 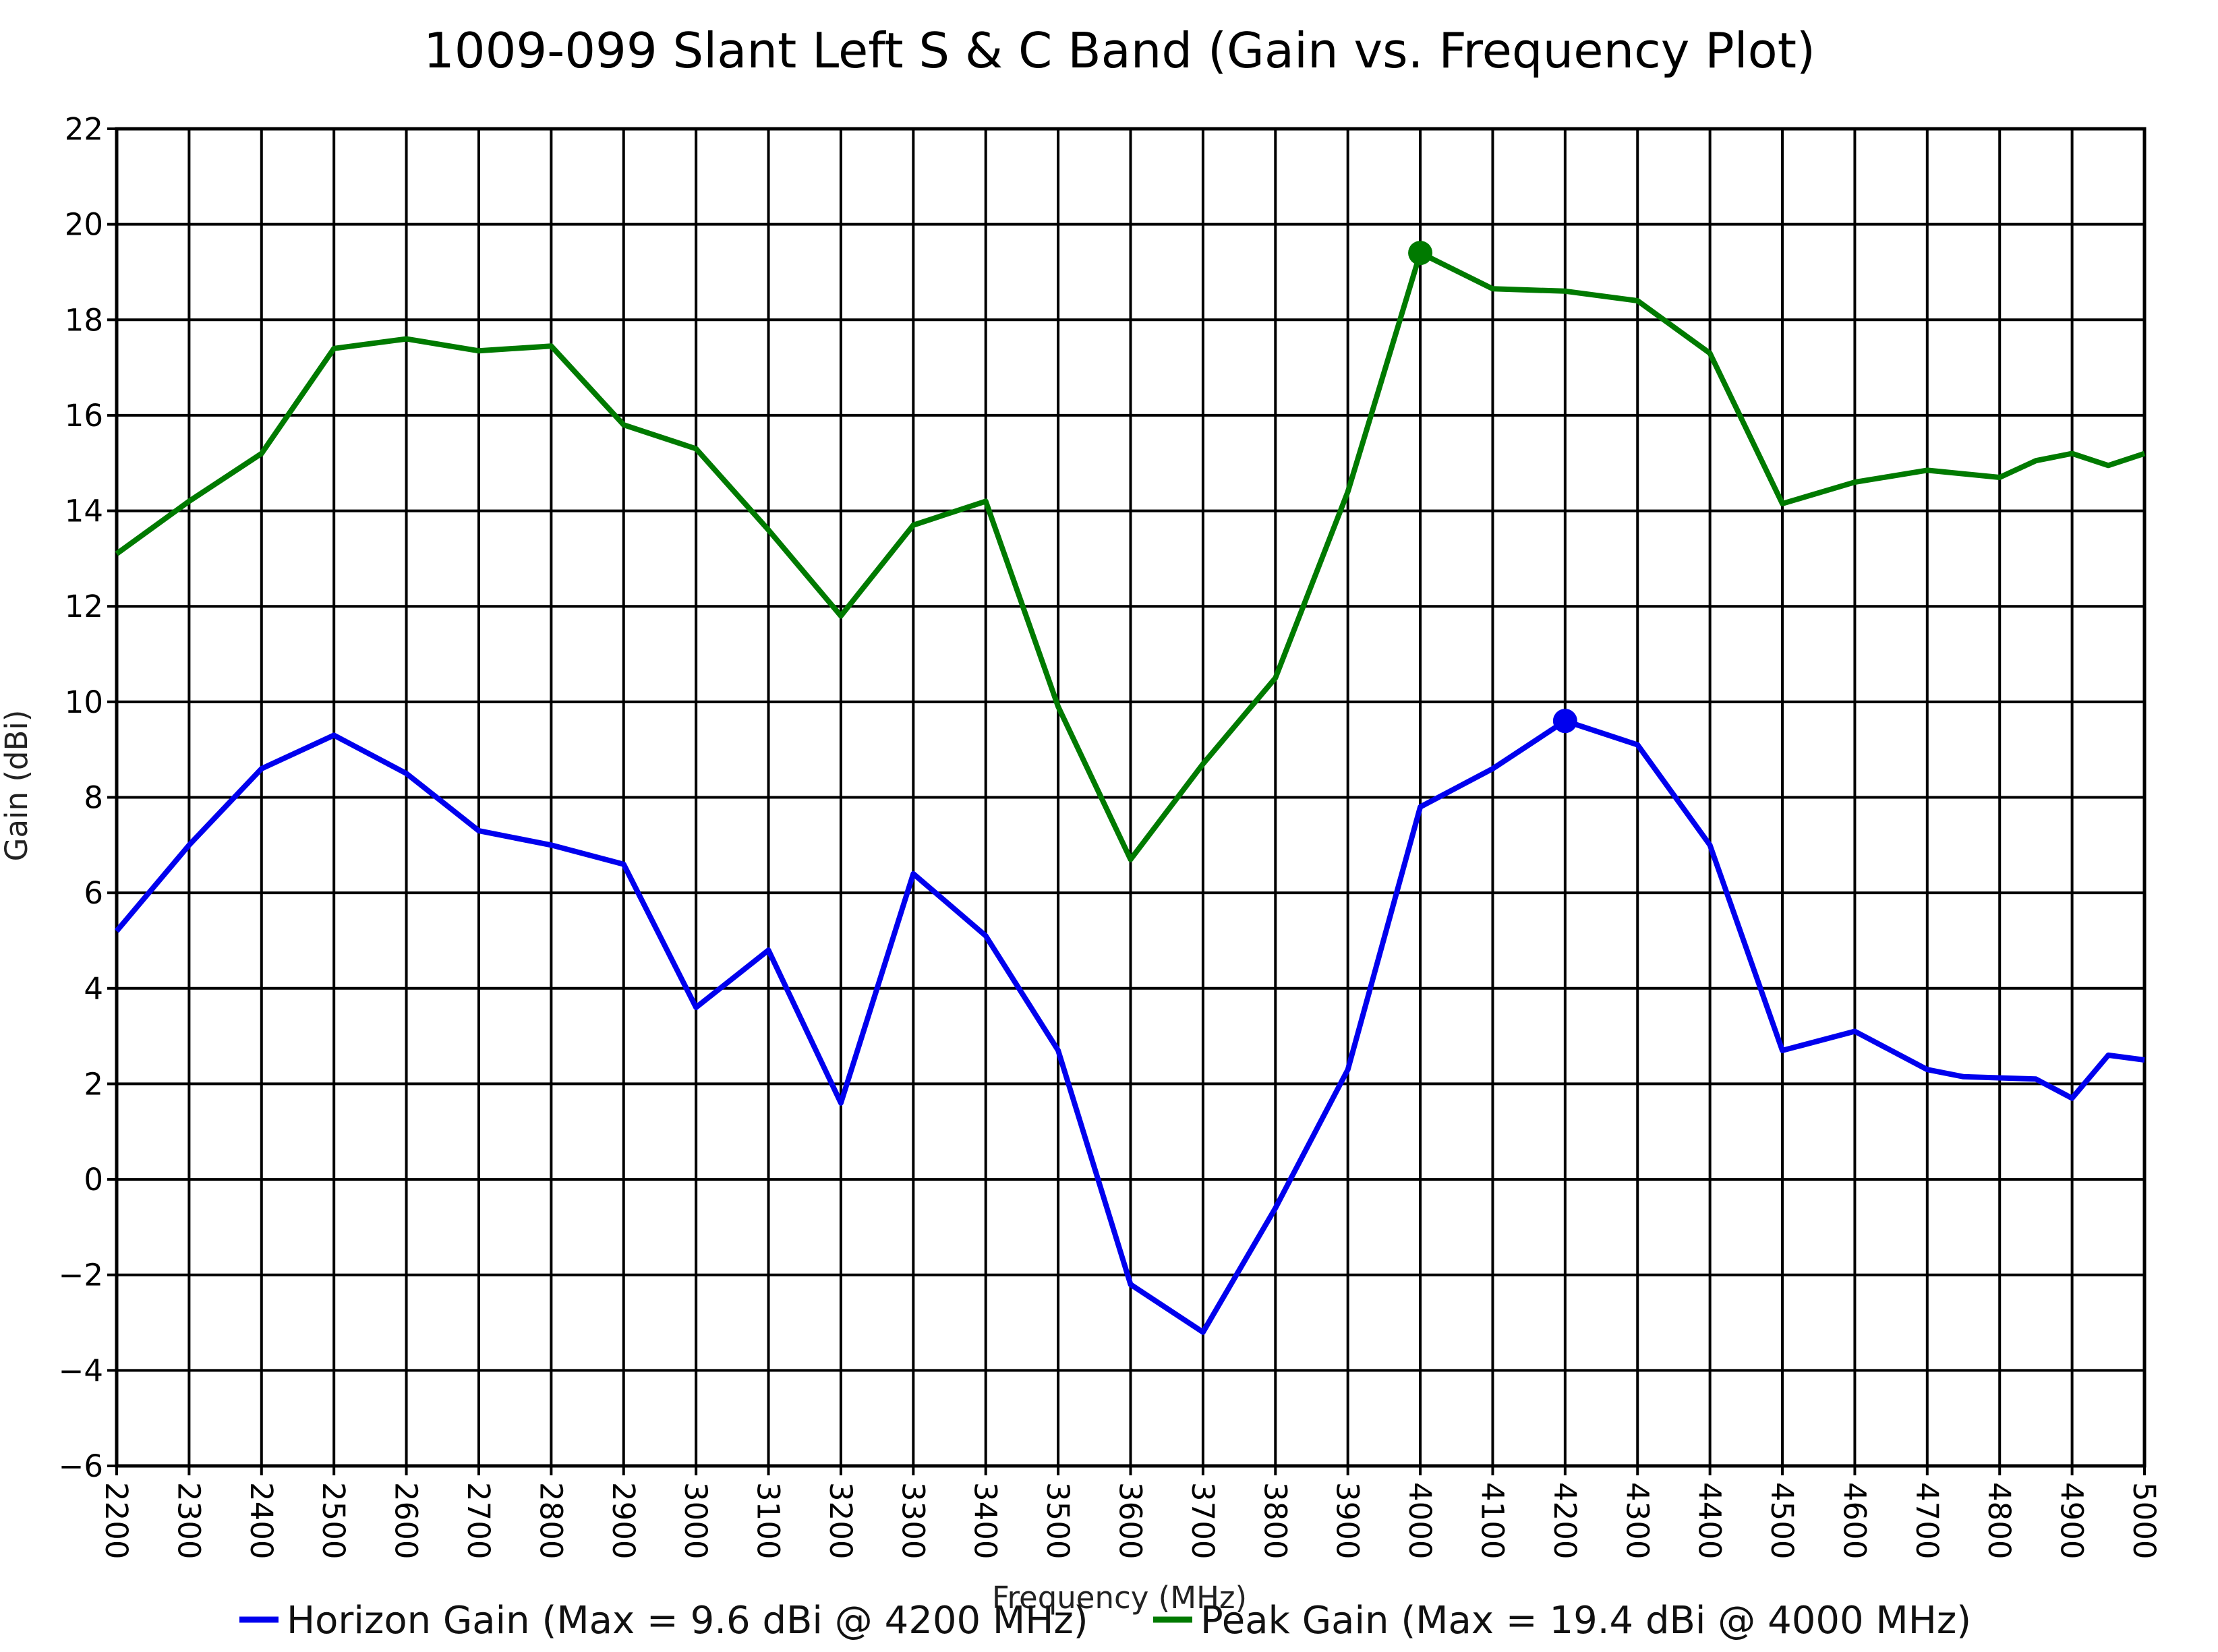 What do you see at coordinates (261, 1521) in the screenshot?
I see `x-tick-label: 2400` at bounding box center [261, 1521].